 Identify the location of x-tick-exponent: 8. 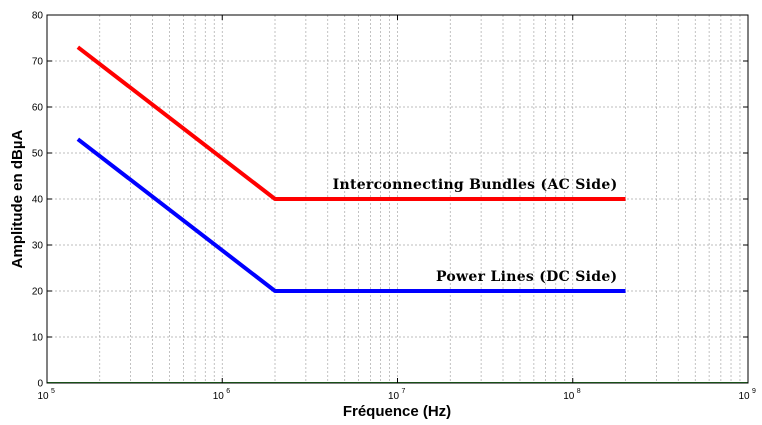
(579, 391).